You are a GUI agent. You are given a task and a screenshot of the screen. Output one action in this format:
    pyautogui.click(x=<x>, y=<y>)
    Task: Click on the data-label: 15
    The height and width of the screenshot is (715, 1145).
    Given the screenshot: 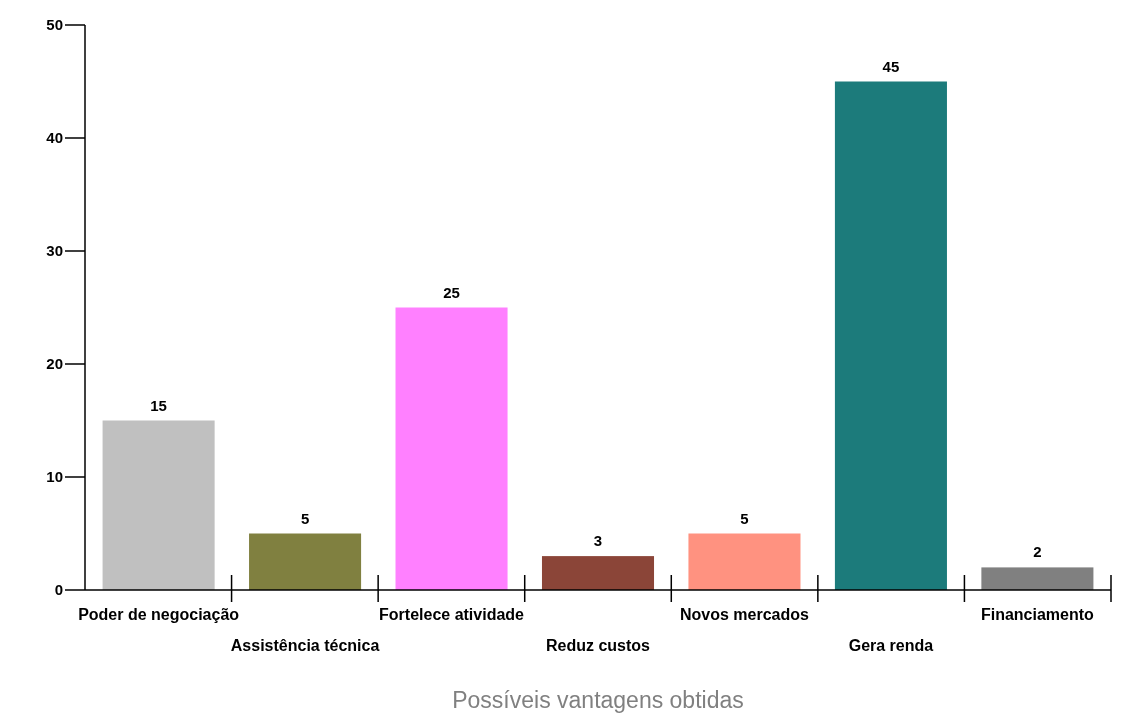 What is the action you would take?
    pyautogui.click(x=158, y=405)
    